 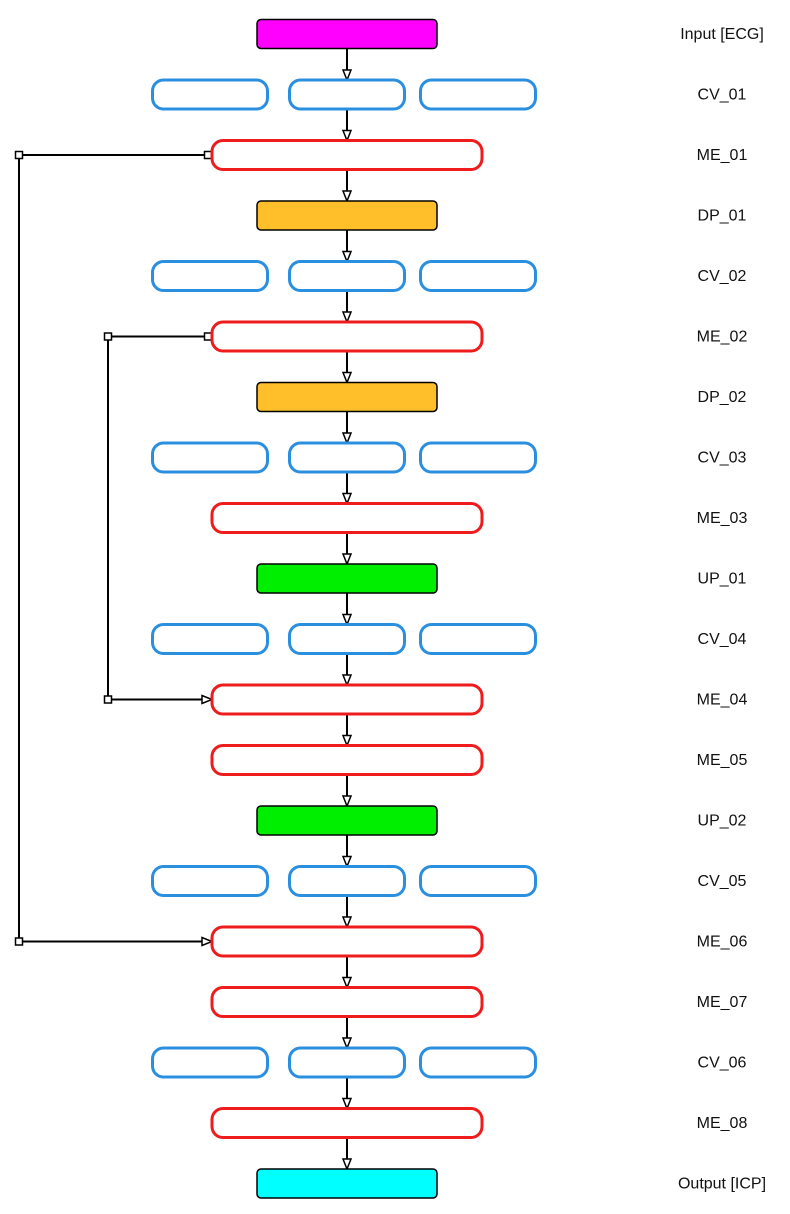 I want to click on me03-label: ME_03, so click(x=722, y=518).